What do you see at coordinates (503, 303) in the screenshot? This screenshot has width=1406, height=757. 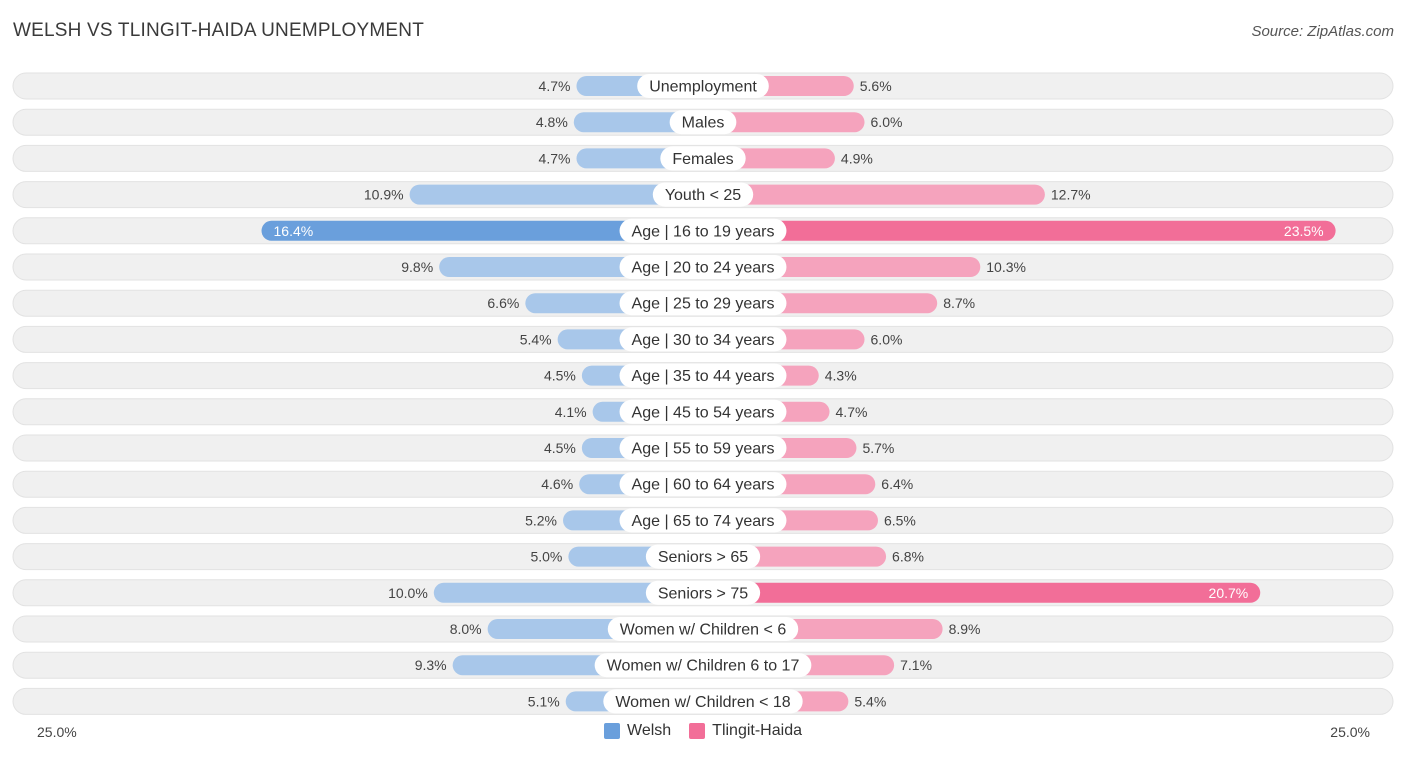 I see `value-label-welsh: 6.6%` at bounding box center [503, 303].